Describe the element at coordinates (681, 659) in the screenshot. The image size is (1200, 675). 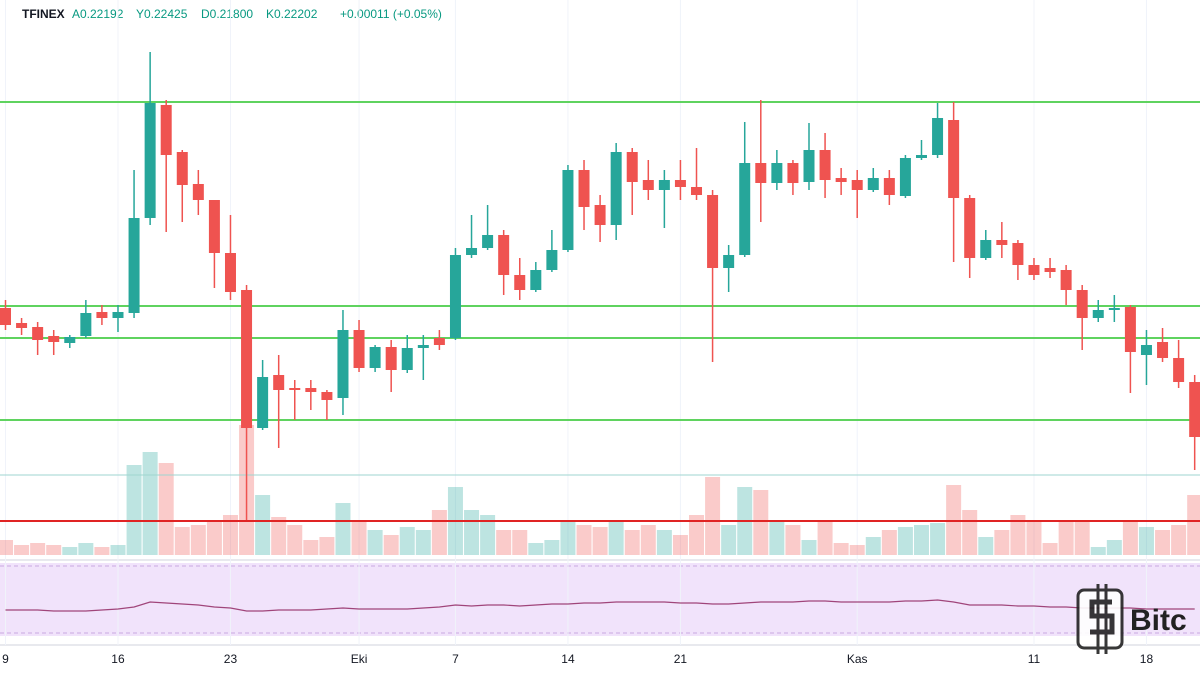
I see `x-tick-label: 21` at that location.